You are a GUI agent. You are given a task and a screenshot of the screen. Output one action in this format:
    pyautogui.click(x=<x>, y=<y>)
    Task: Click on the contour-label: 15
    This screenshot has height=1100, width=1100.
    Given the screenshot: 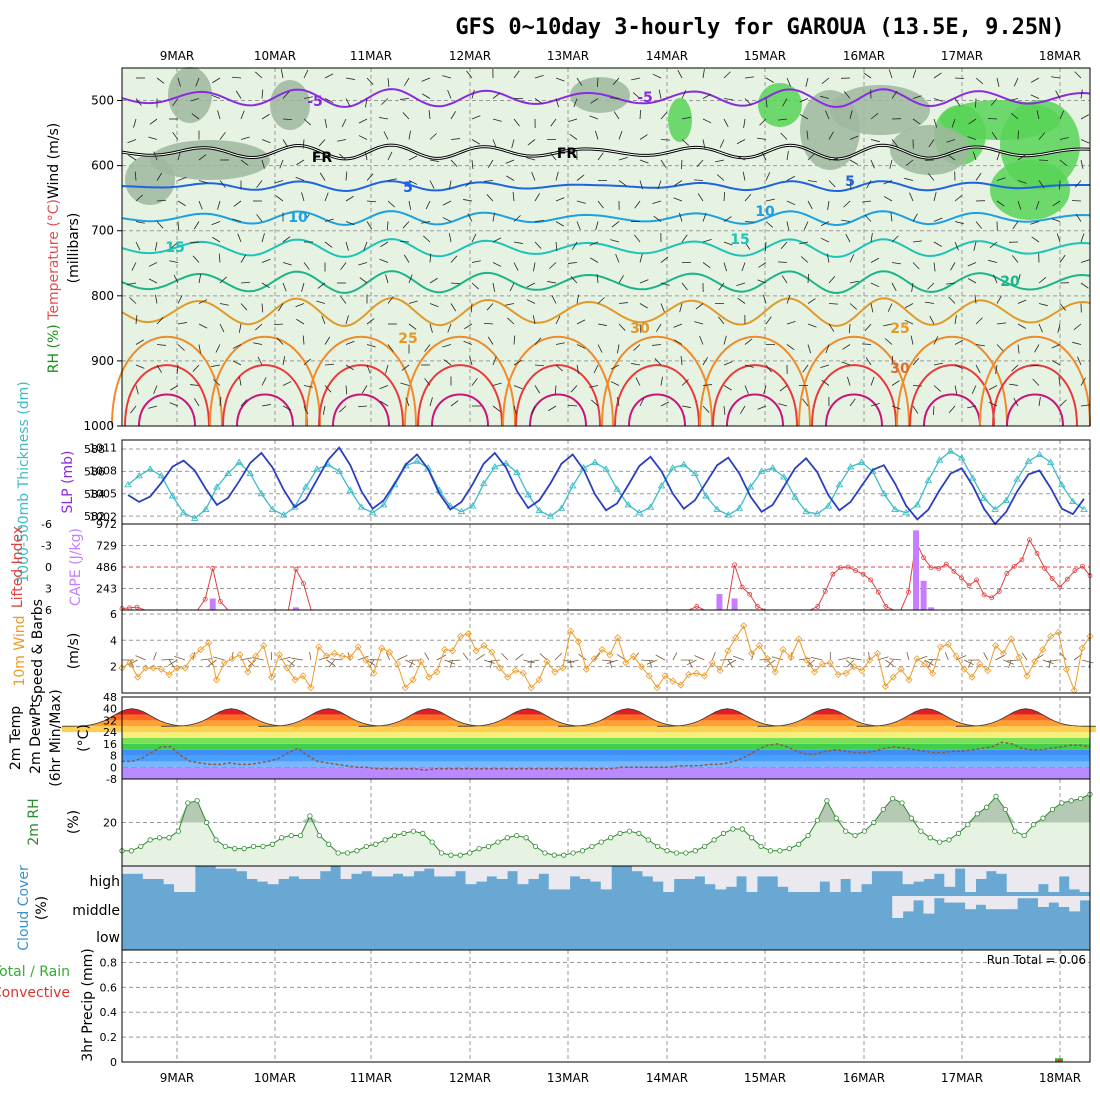 What is the action you would take?
    pyautogui.click(x=739, y=240)
    